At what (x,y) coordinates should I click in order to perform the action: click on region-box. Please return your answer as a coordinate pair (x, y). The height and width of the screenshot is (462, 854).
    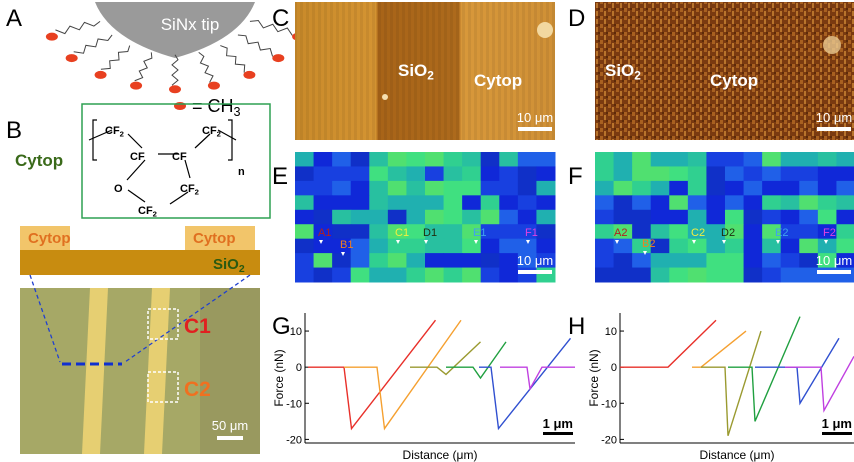
    Looking at the image, I should click on (163, 387).